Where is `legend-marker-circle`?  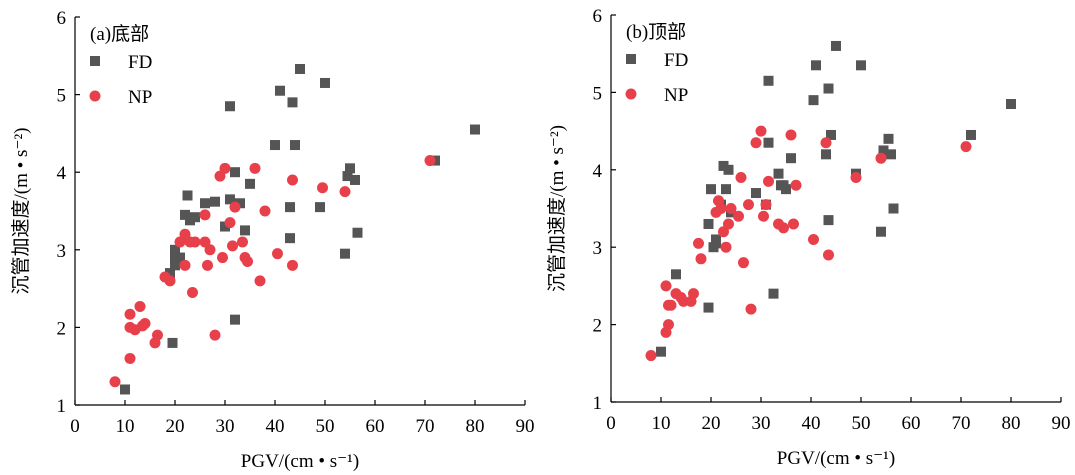
legend-marker-circle is located at coordinates (95, 96).